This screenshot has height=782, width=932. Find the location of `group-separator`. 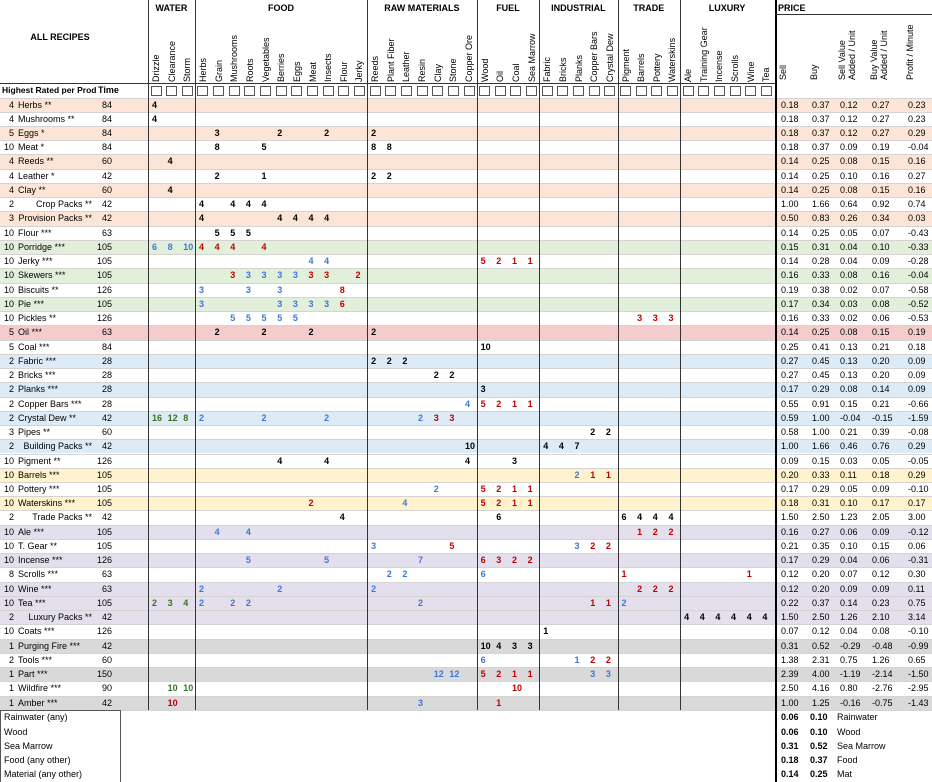

group-separator is located at coordinates (540, 355).